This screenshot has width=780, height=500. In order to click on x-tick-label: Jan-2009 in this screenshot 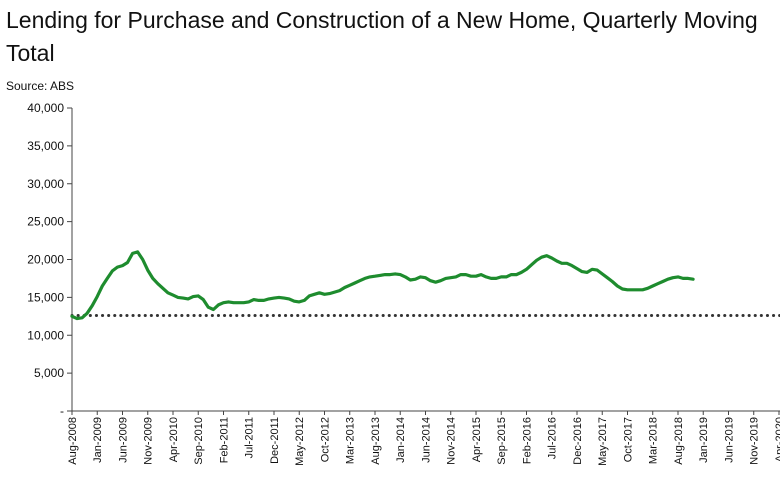, I will do `click(98, 440)`.